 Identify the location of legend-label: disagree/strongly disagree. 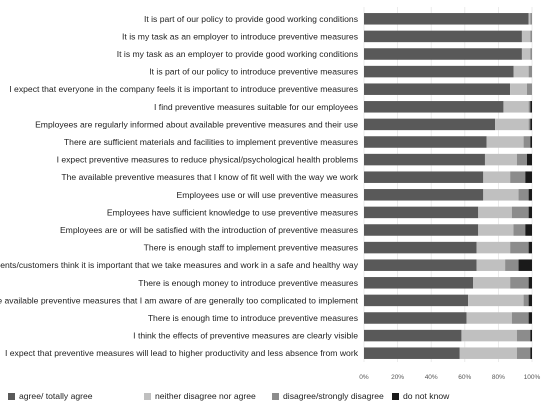
(333, 396).